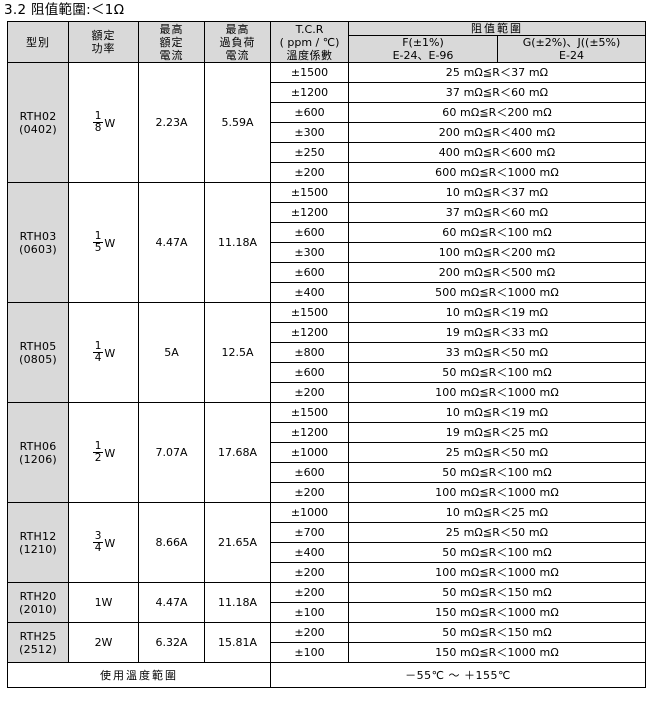  I want to click on column-header-tcr: T.C.R ( ppm / ℃) 溫度係數, so click(309, 42).